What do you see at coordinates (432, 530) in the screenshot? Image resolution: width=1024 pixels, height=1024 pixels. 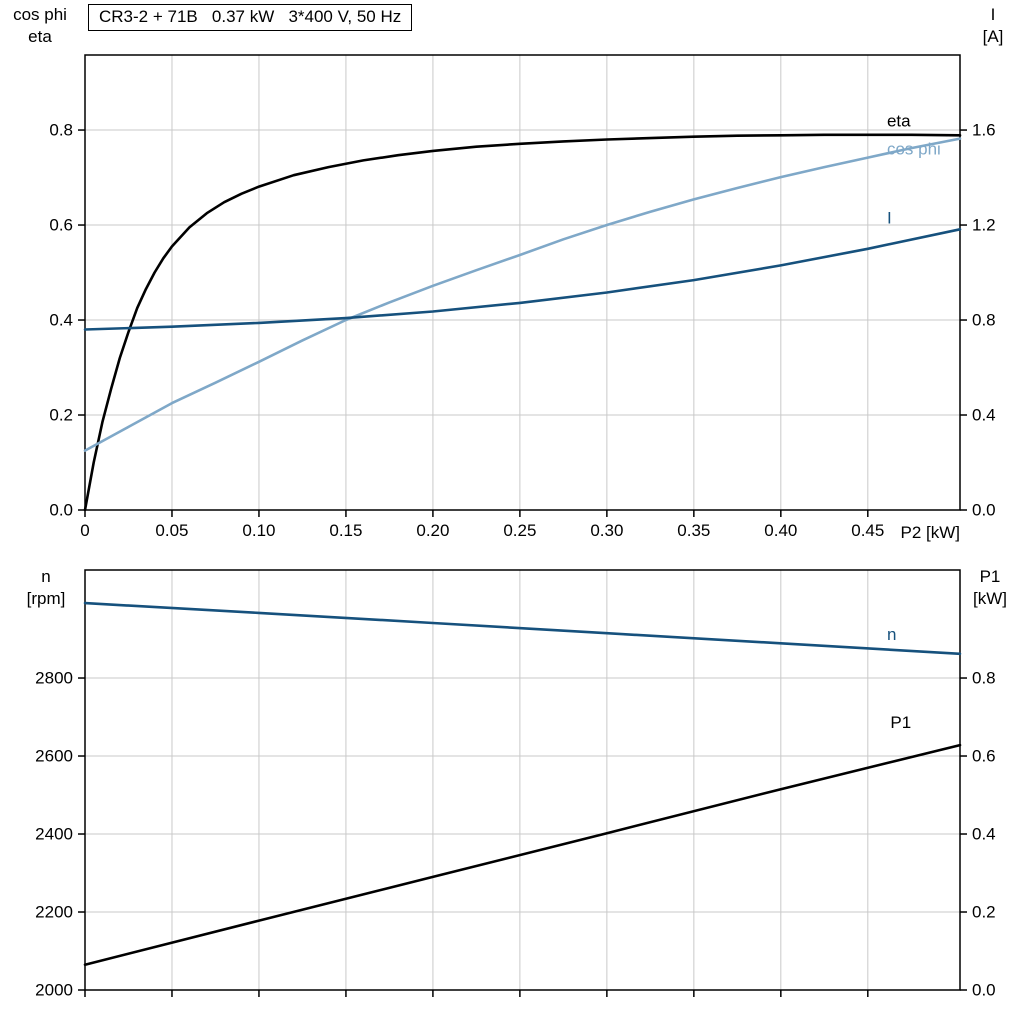 I see `svg-text: 0.20` at bounding box center [432, 530].